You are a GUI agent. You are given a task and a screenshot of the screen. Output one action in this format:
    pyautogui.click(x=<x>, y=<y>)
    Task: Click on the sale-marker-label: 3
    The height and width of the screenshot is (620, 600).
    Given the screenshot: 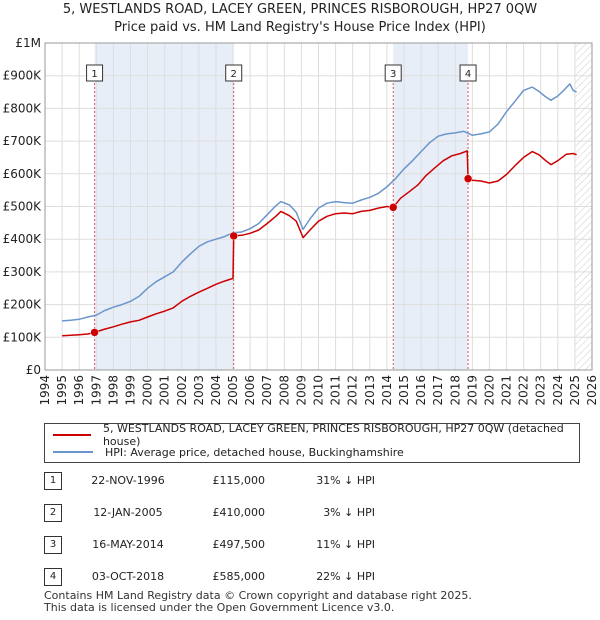 What is the action you would take?
    pyautogui.click(x=393, y=74)
    